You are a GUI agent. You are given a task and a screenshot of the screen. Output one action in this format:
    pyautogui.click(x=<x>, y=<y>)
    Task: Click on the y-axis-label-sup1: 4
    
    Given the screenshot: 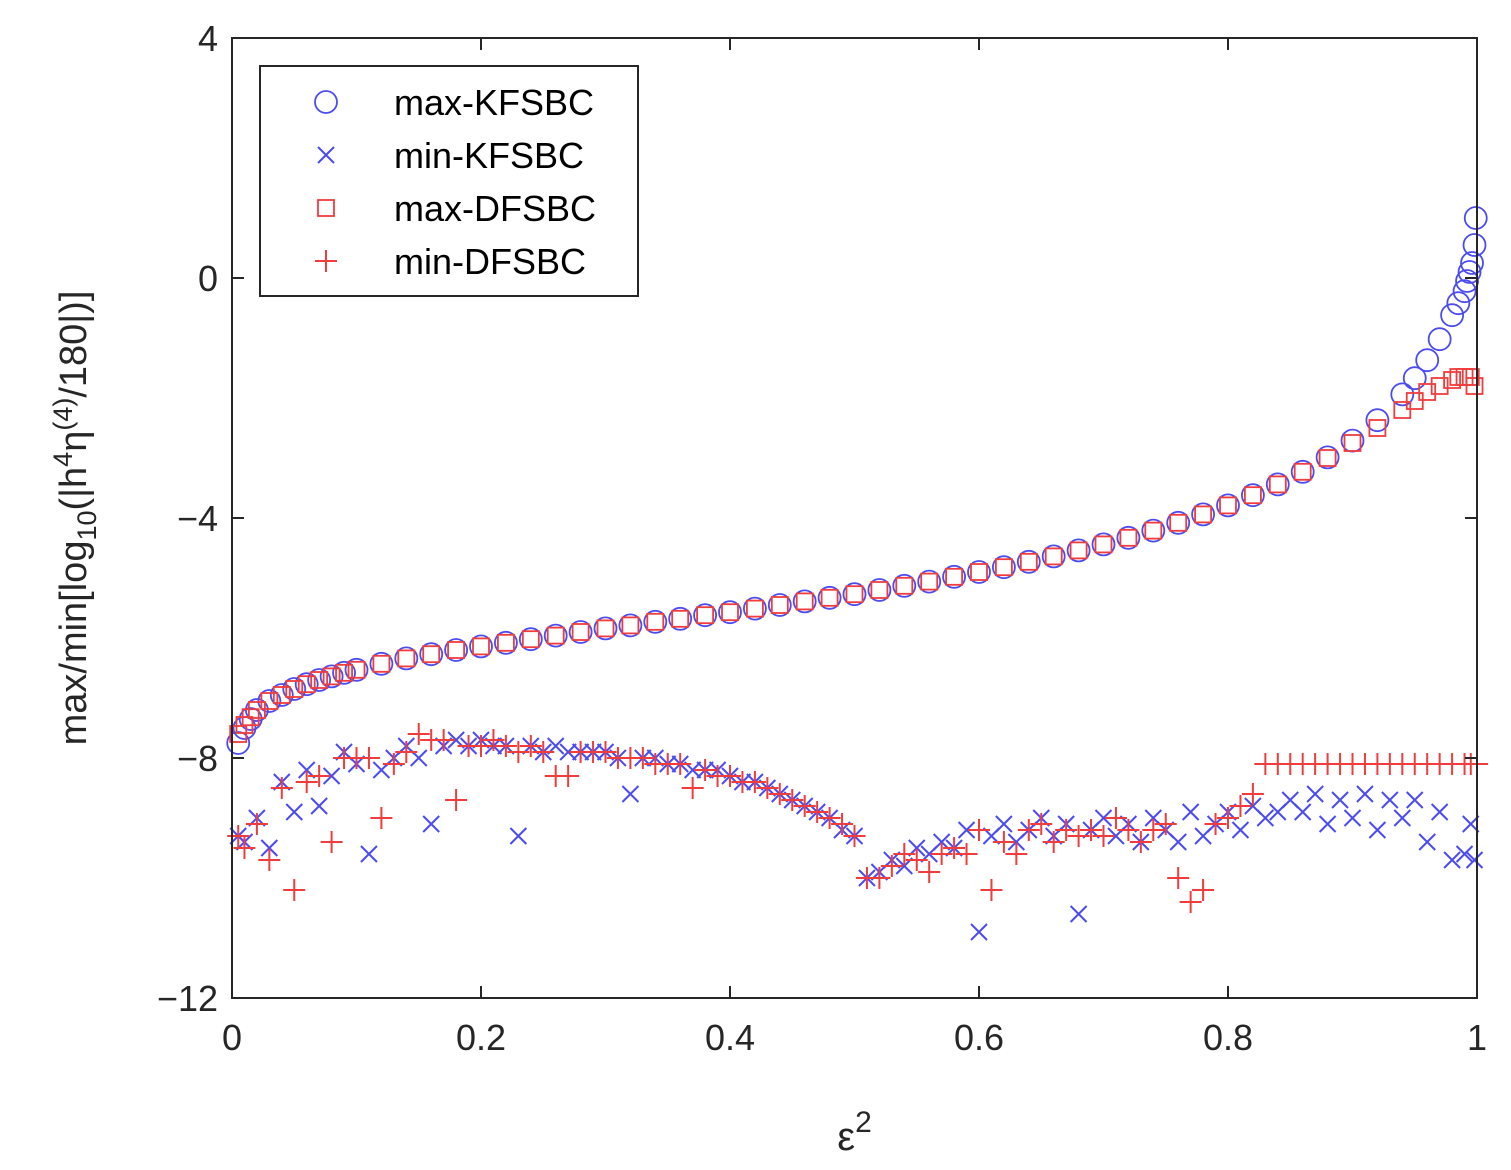 What is the action you would take?
    pyautogui.click(x=63, y=459)
    